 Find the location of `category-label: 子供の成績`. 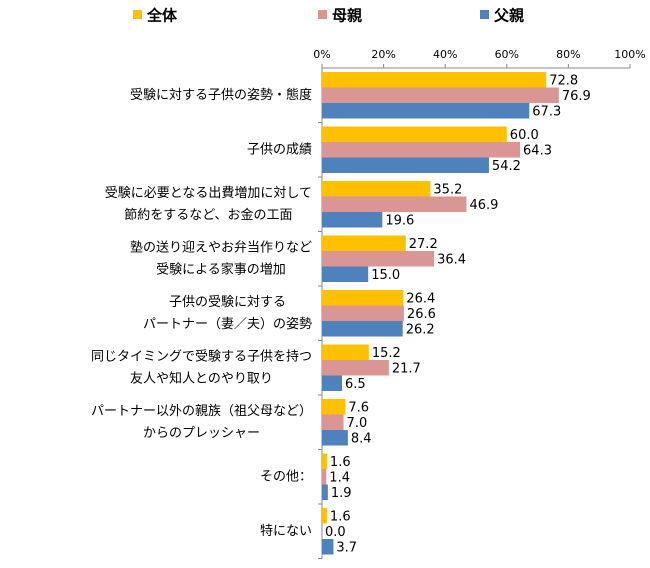

category-label: 子供の成績 is located at coordinates (279, 149).